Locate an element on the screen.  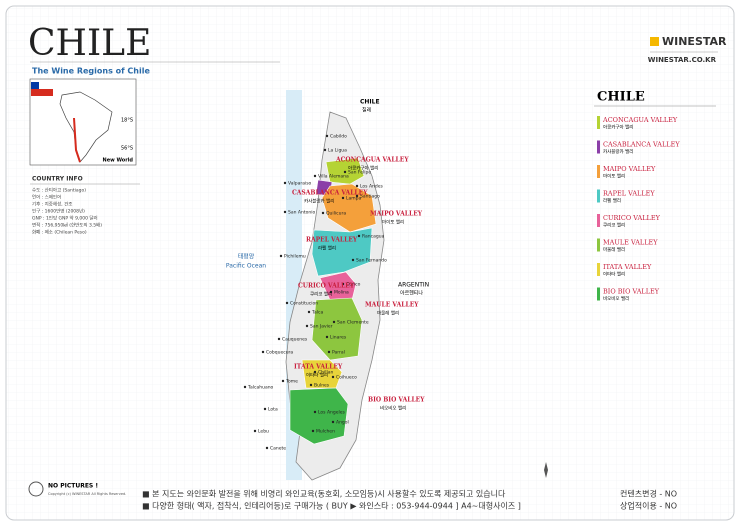
legend-name: CURICO VALLEY is located at coordinates (632, 218).